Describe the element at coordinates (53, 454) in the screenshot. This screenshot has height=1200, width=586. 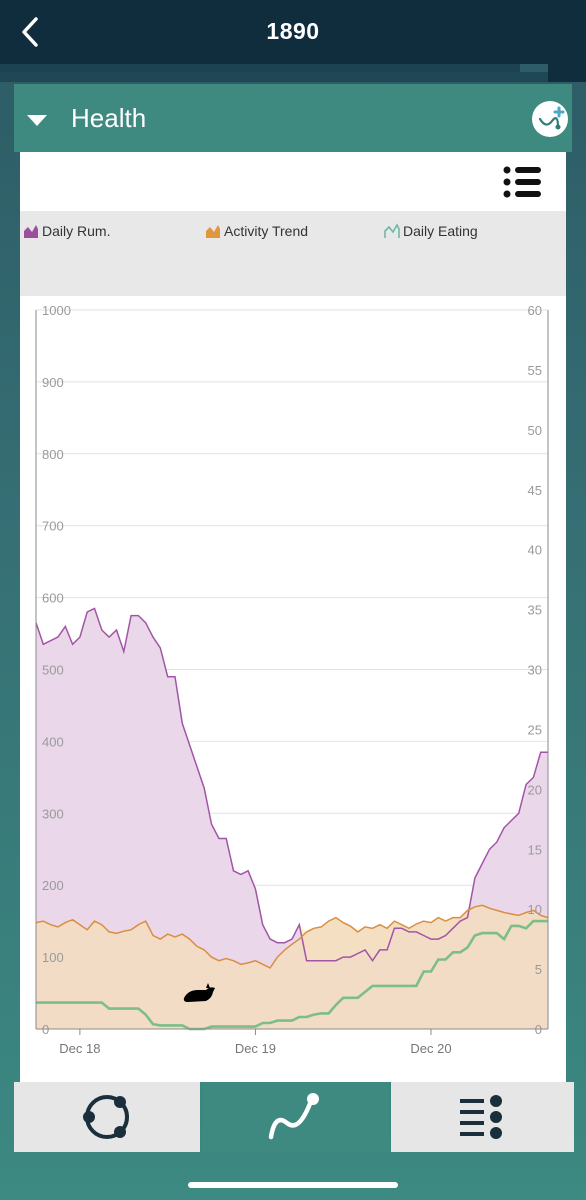
I see `y-left-tick-label: 800` at that location.